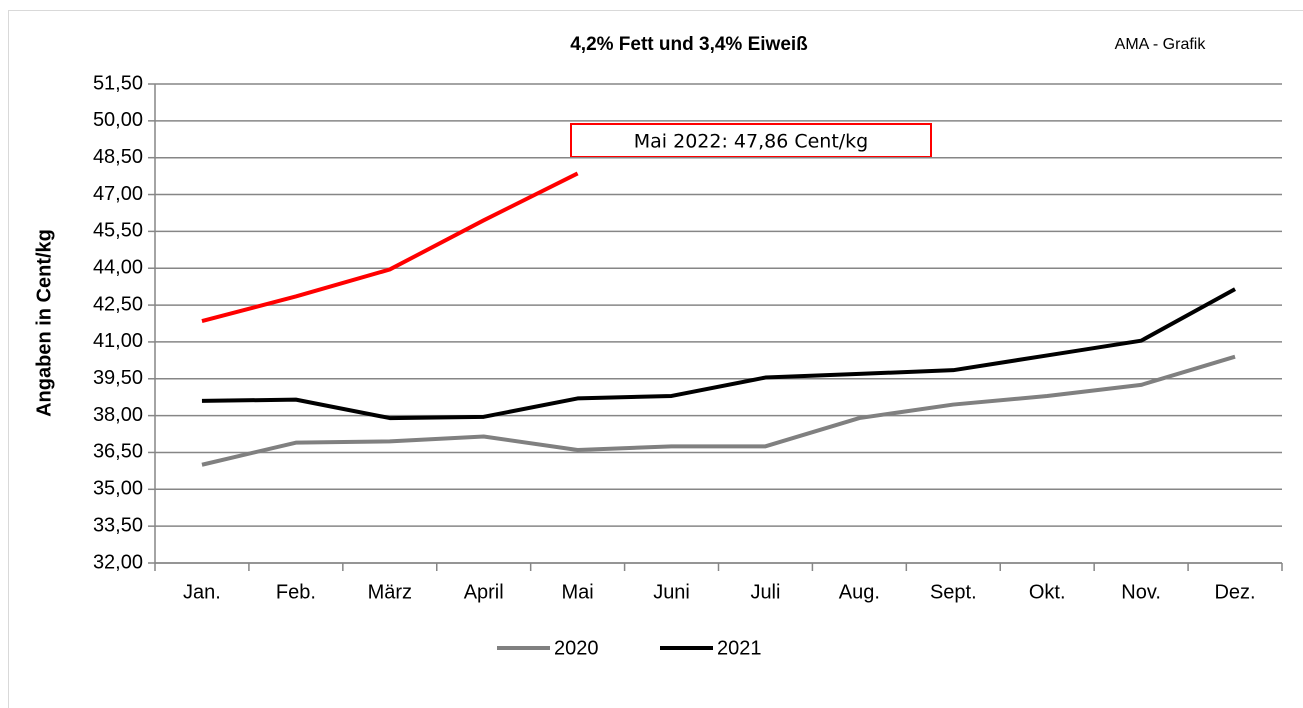 This screenshot has height=708, width=1303. Describe the element at coordinates (578, 592) in the screenshot. I see `x-tick-label: Mai` at that location.